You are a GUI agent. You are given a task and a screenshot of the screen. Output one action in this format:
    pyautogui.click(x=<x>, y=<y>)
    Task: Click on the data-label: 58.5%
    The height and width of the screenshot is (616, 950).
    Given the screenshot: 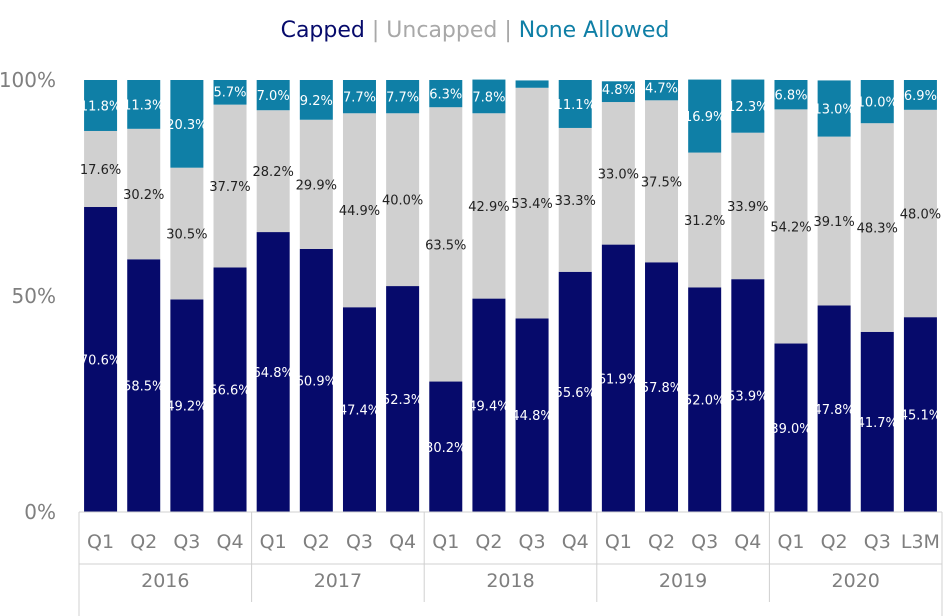 What is the action you would take?
    pyautogui.click(x=143, y=387)
    